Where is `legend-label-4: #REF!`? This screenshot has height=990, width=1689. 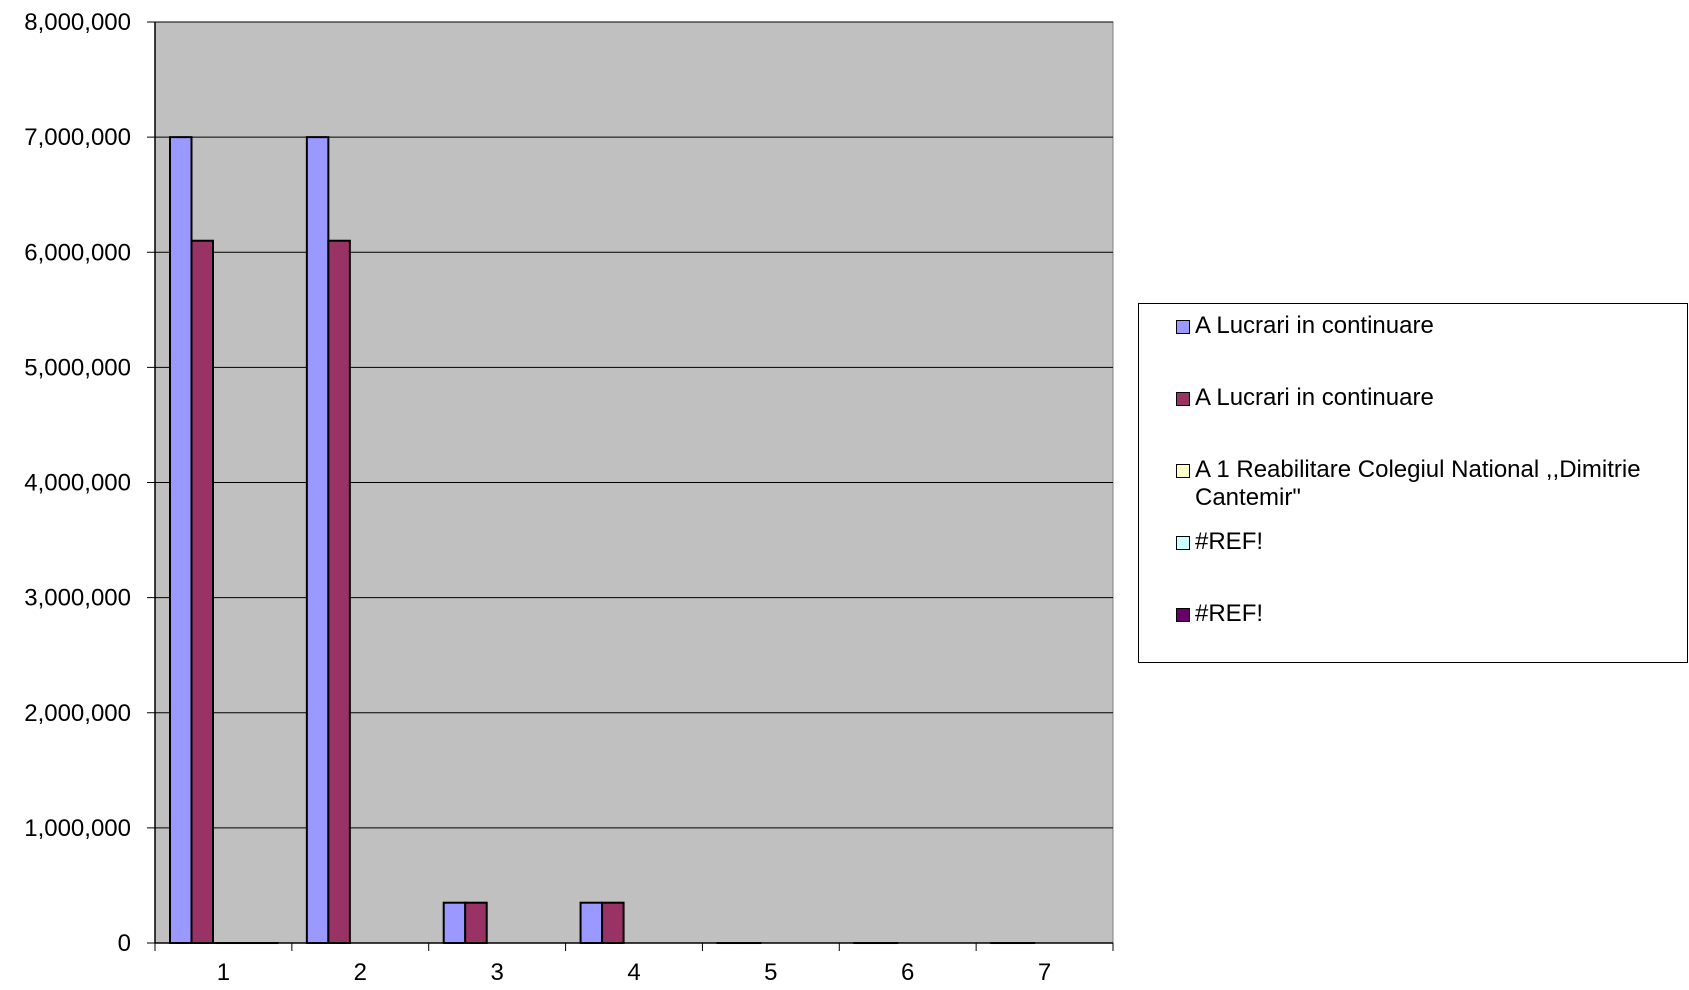
legend-label-4: #REF! is located at coordinates (1229, 541).